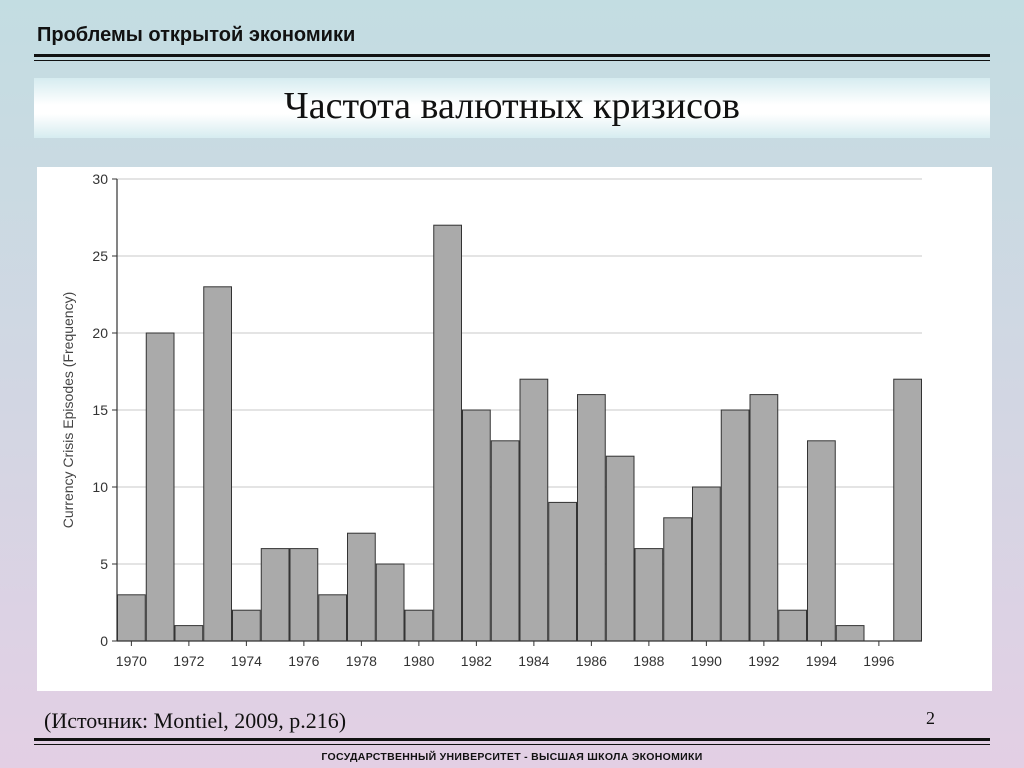  Describe the element at coordinates (418, 661) in the screenshot. I see `x-tick-label: 1980` at that location.